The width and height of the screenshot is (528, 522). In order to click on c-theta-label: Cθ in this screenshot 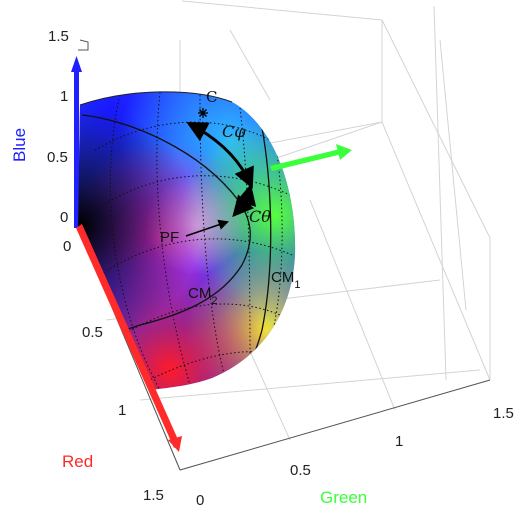, I will do `click(260, 216)`.